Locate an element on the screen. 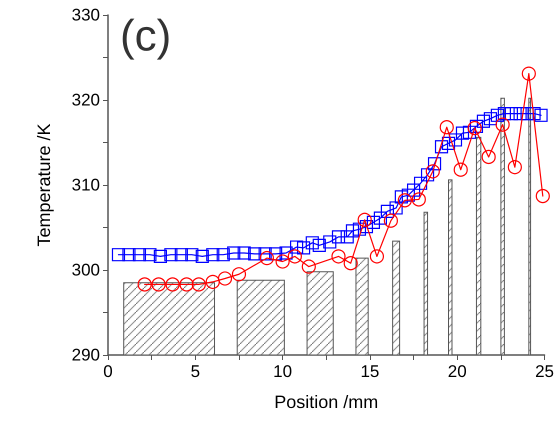  y-tick-label: 310 is located at coordinates (86, 185).